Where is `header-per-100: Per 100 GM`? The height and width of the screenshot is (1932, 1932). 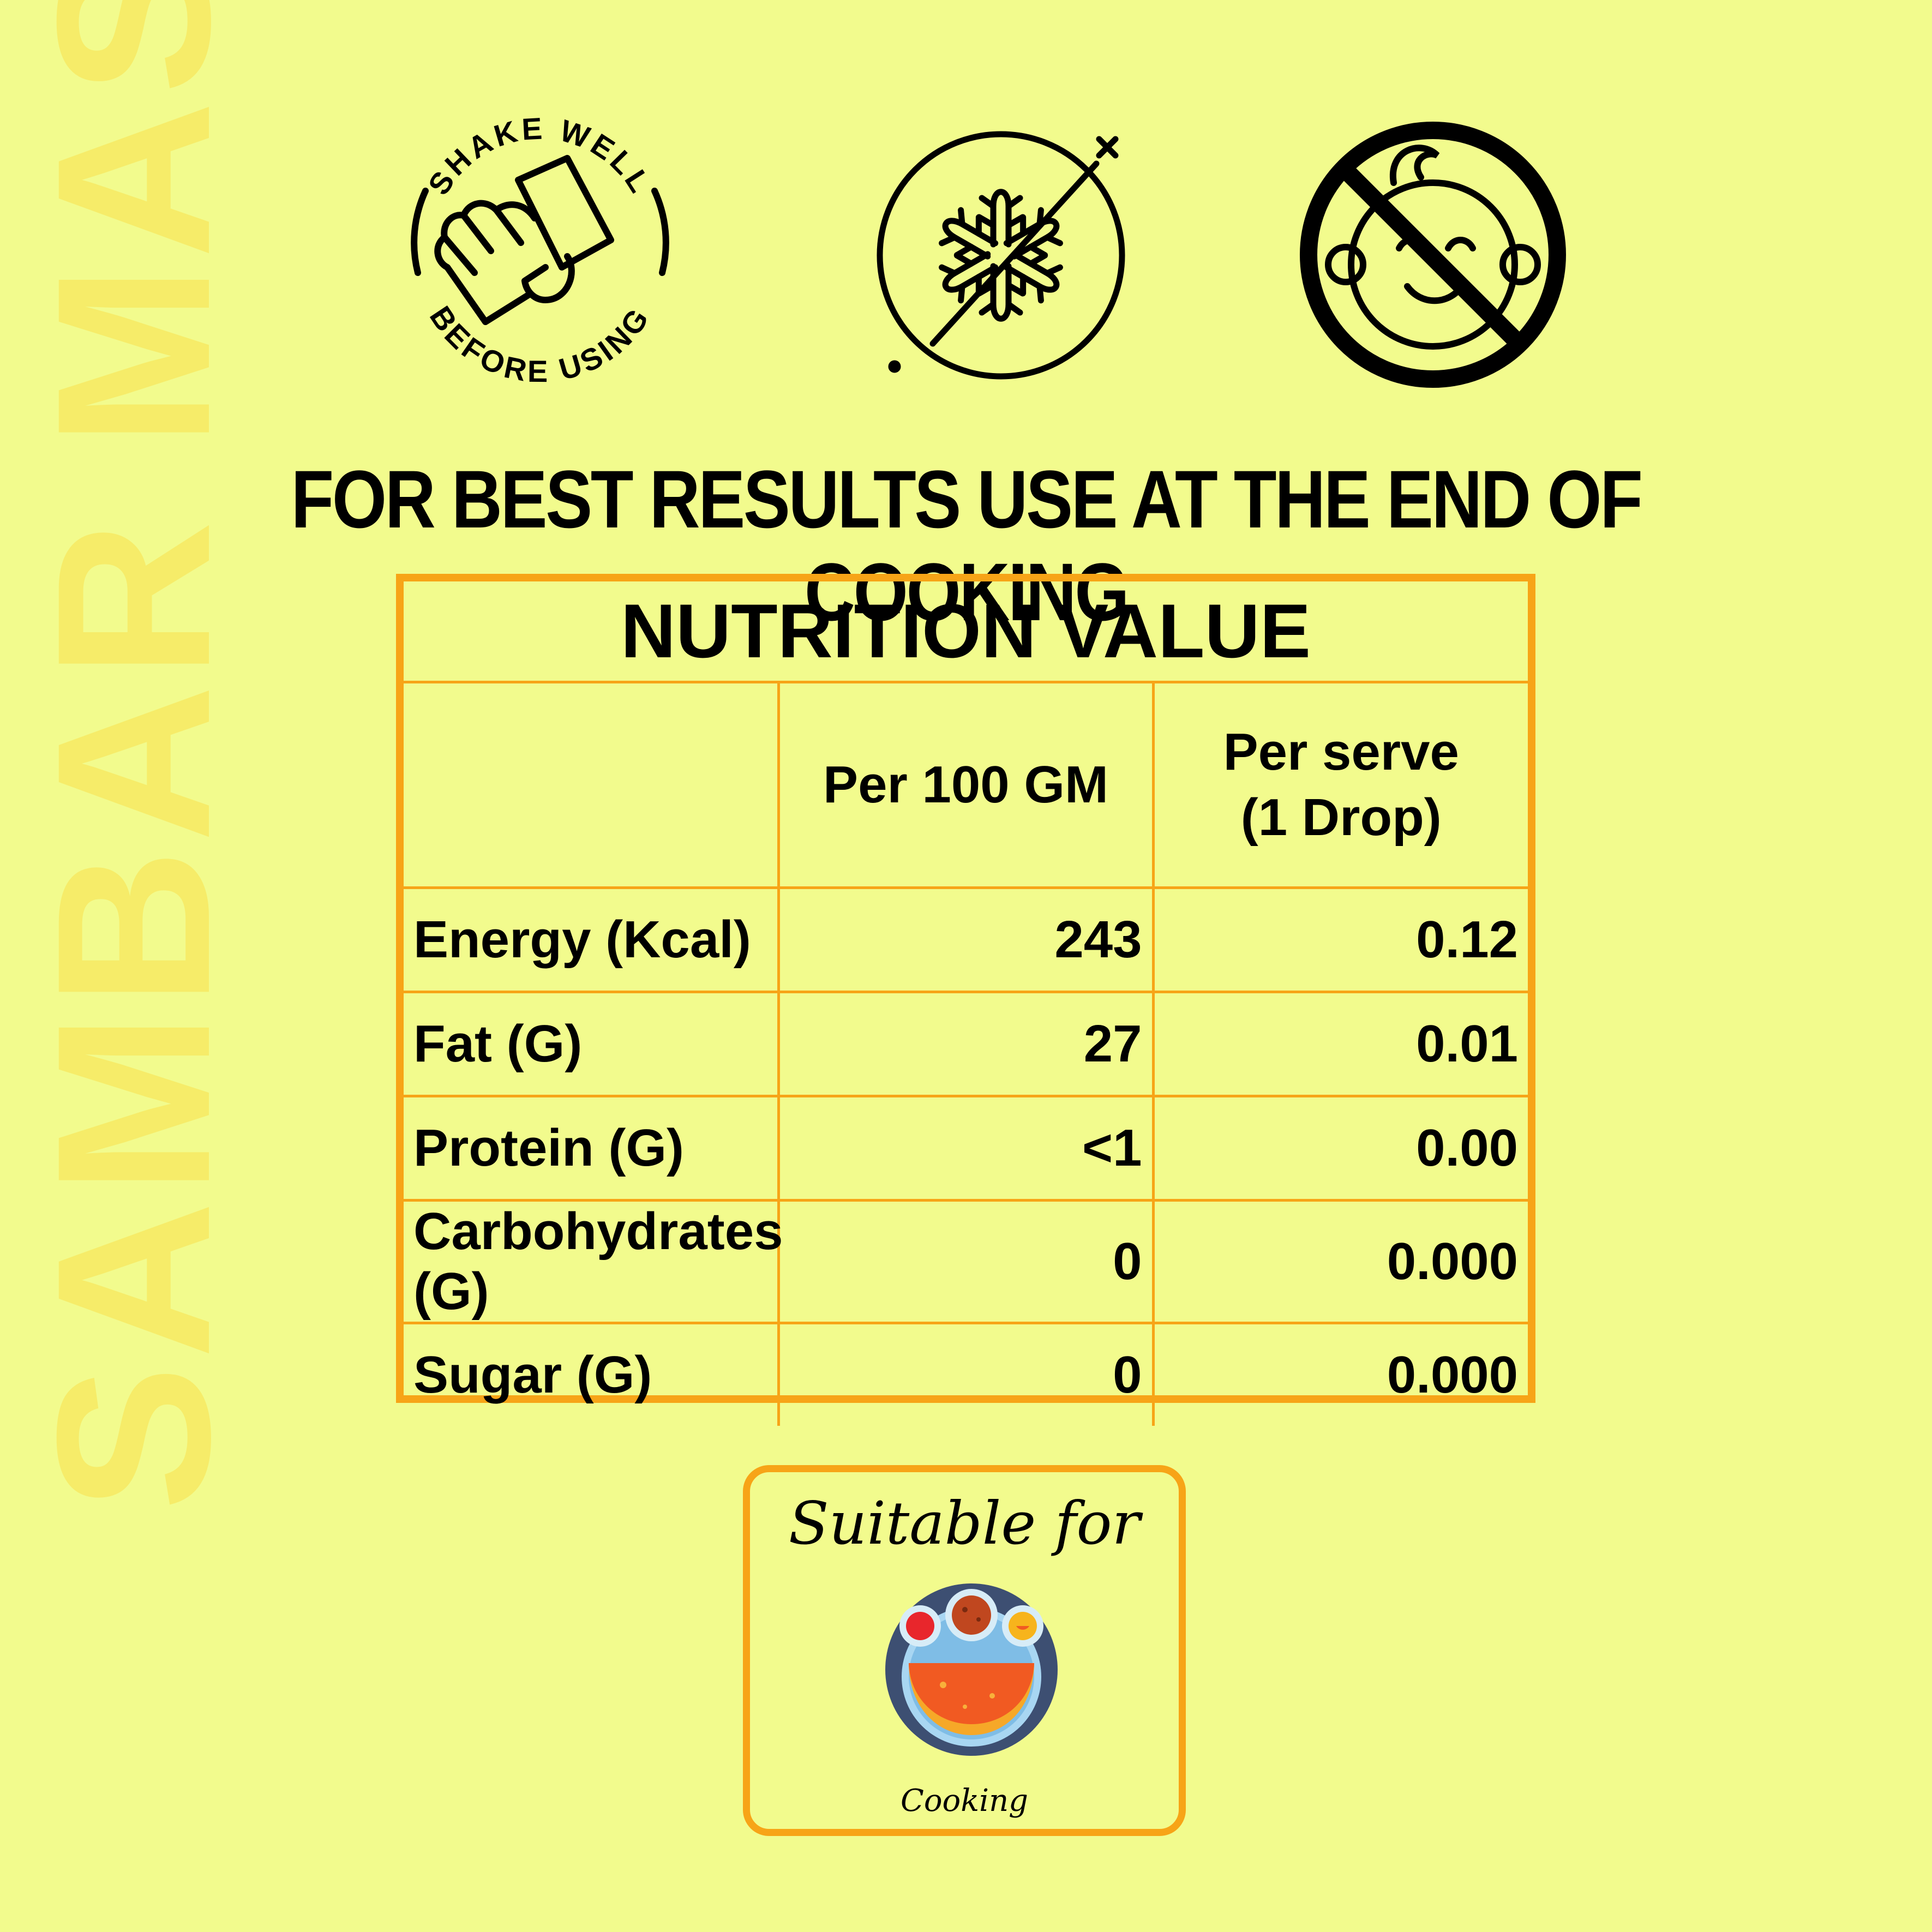 header-per-100: Per 100 GM is located at coordinates (966, 785).